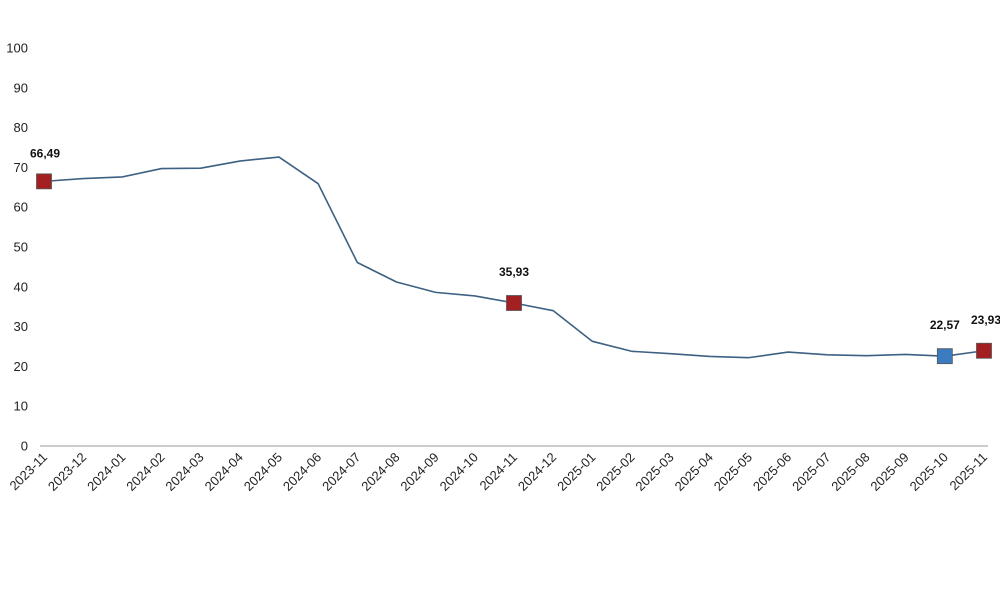 The height and width of the screenshot is (593, 1000). Describe the element at coordinates (21, 87) in the screenshot. I see `y-tick-label: 90` at that location.